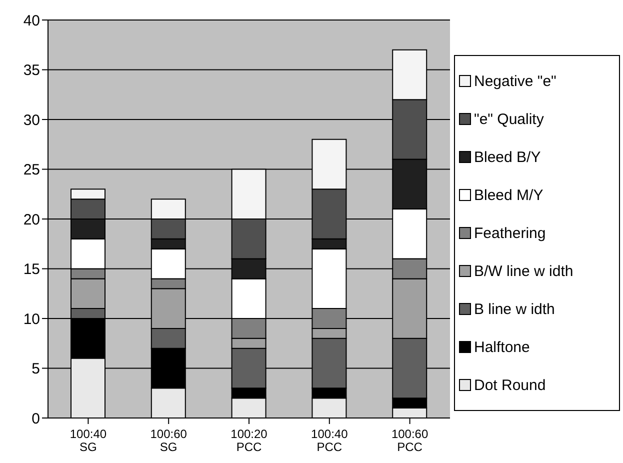 Image resolution: width=623 pixels, height=463 pixels. Describe the element at coordinates (31, 219) in the screenshot. I see `y-tick-label: 20` at that location.